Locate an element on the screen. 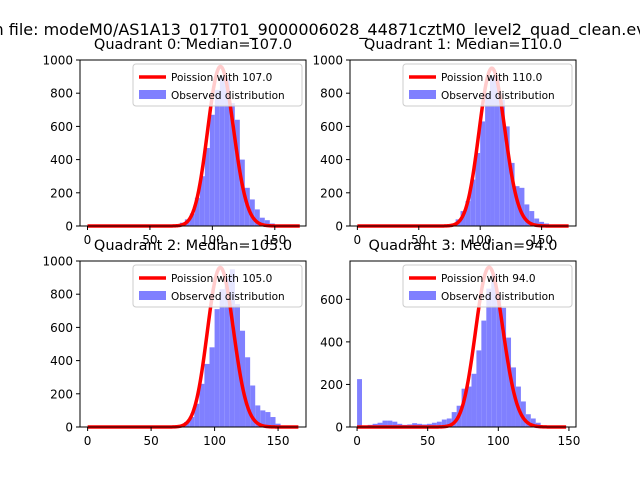  legend-label-poisson: Poission with 94.0 is located at coordinates (488, 279).